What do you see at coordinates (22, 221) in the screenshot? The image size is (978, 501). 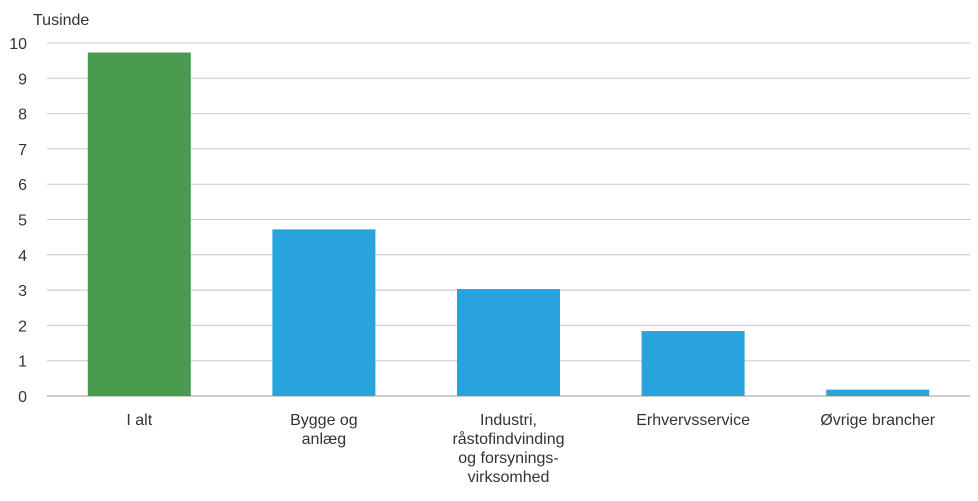 I see `y-tick-label: 5` at bounding box center [22, 221].